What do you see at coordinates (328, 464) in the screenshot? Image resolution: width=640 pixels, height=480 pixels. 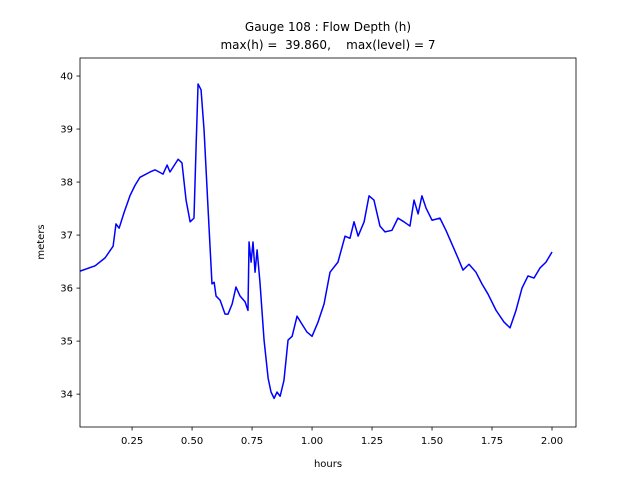 I see `x-axis-label: hours` at bounding box center [328, 464].